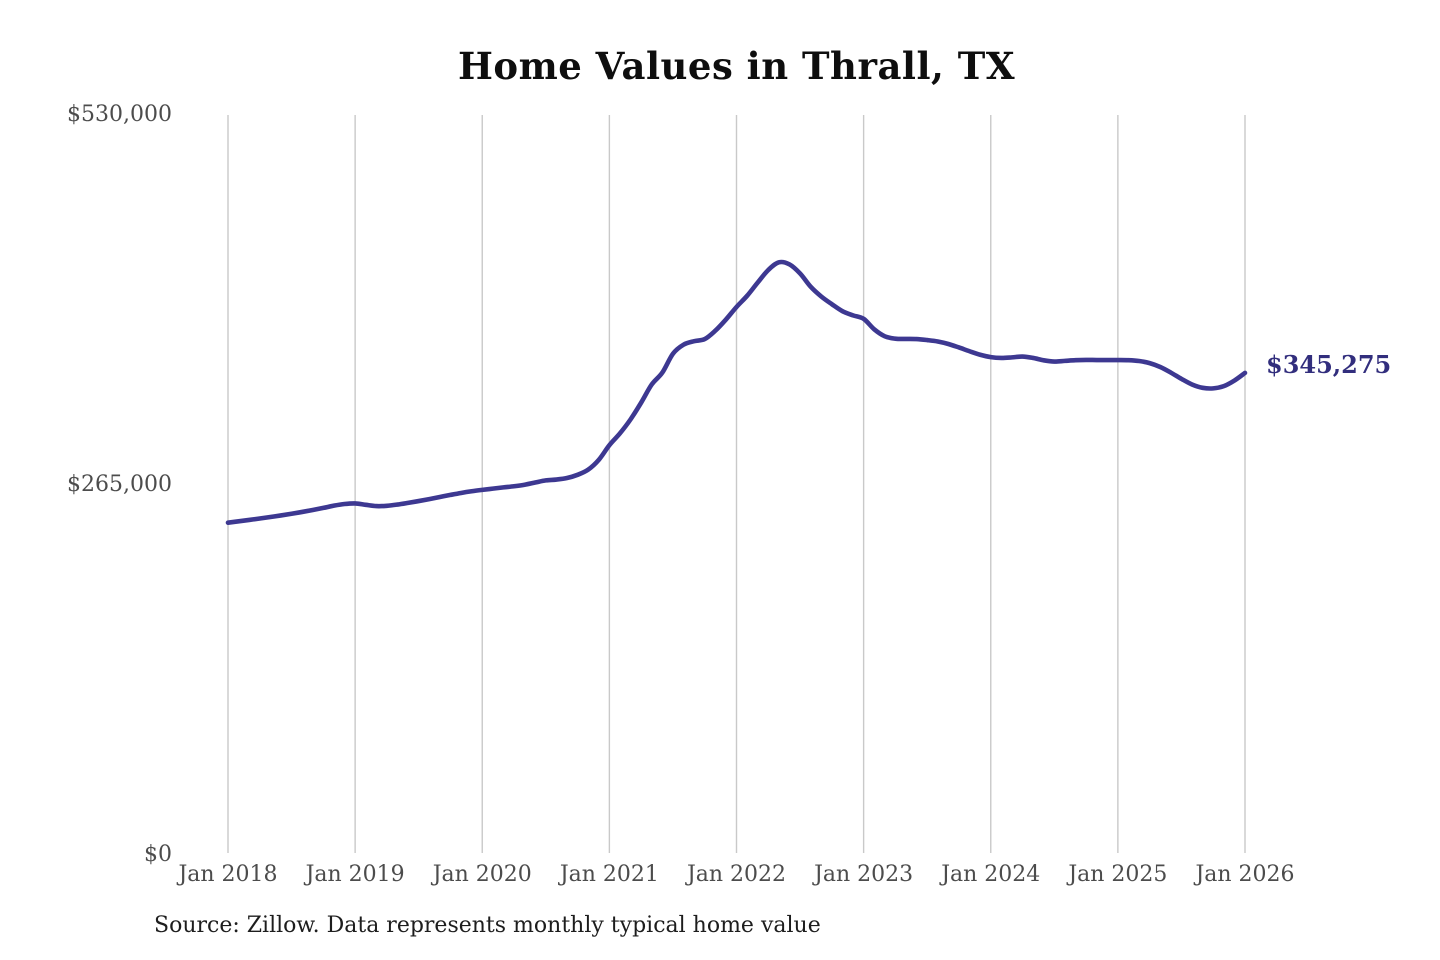 Image resolution: width=1440 pixels, height=960 pixels. I want to click on x-tick-label: Jan 2019, so click(355, 874).